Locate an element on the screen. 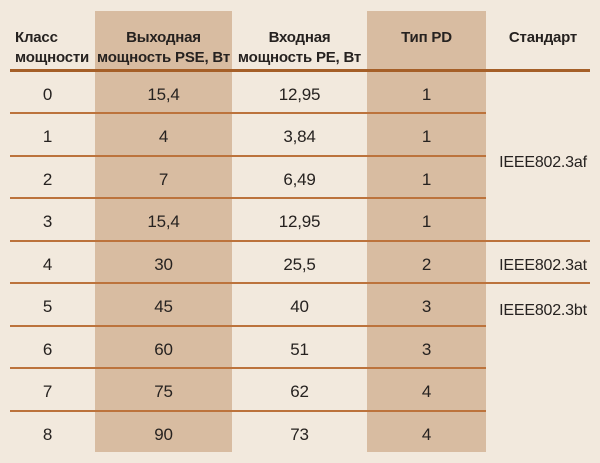 This screenshot has height=463, width=600. standard-label-ieee802-3bt: IEEE802.3bt is located at coordinates (543, 310).